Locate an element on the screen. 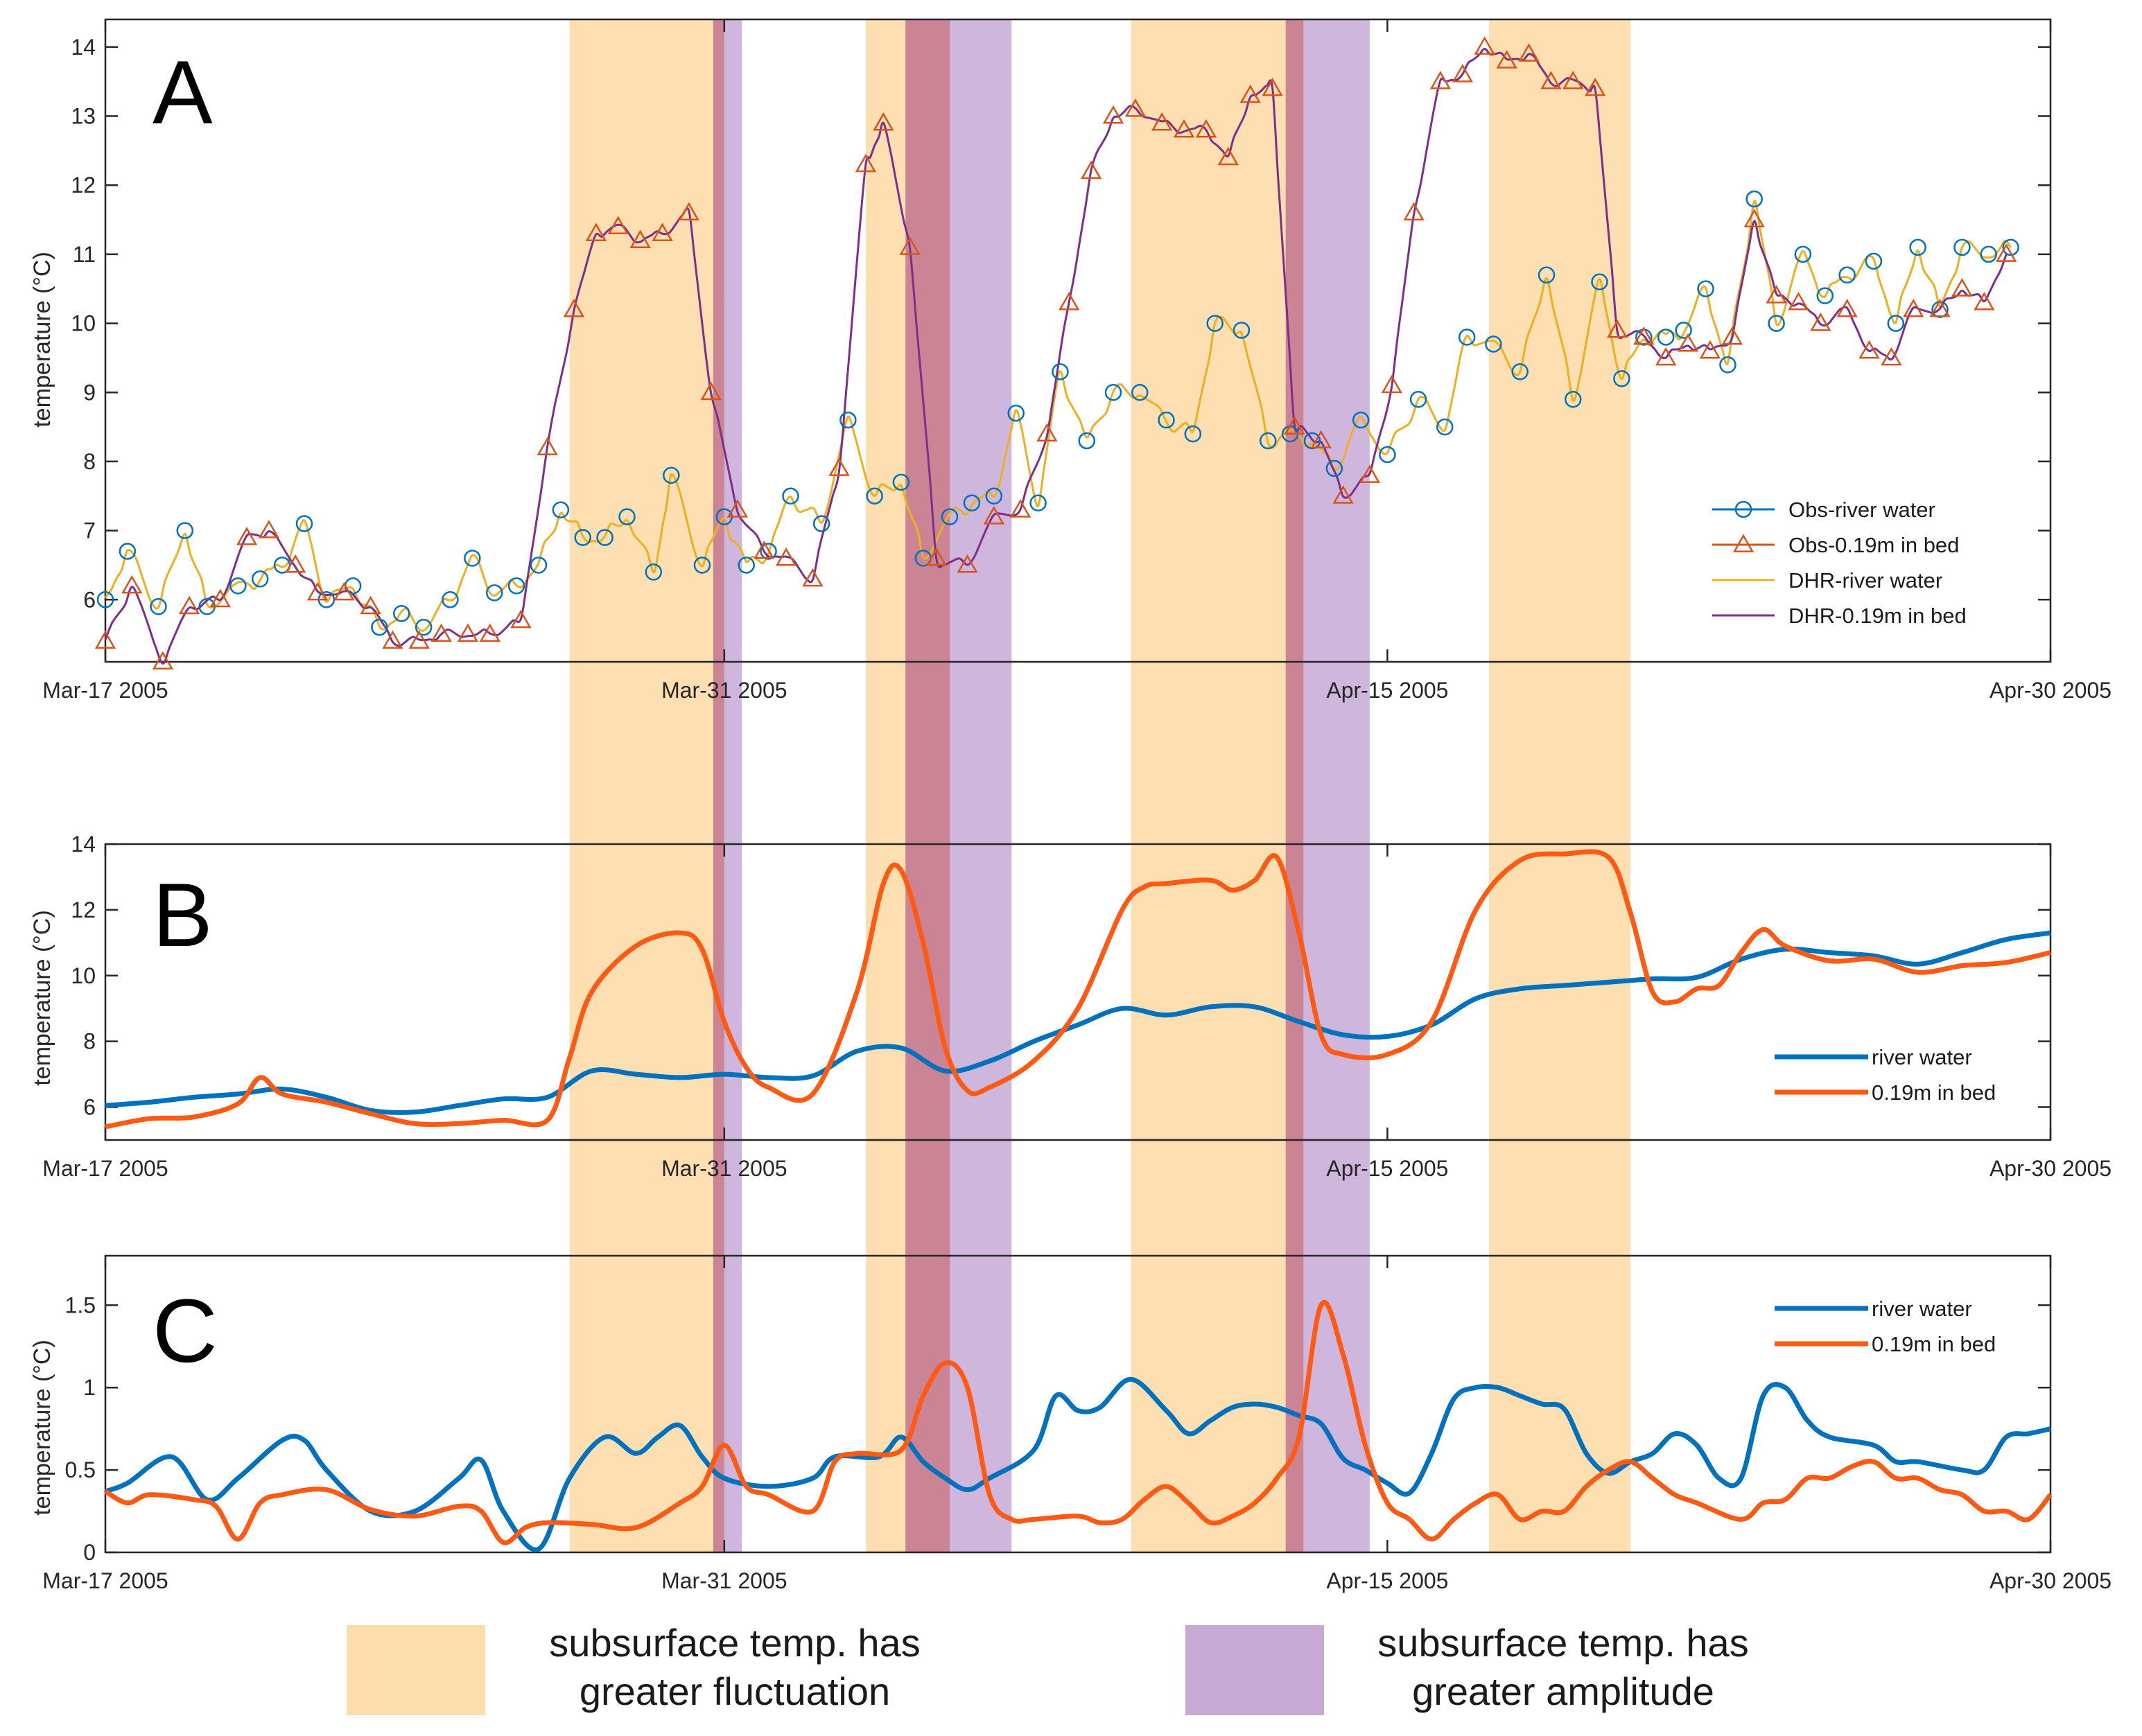  y-tick-label: 10 is located at coordinates (83, 975).